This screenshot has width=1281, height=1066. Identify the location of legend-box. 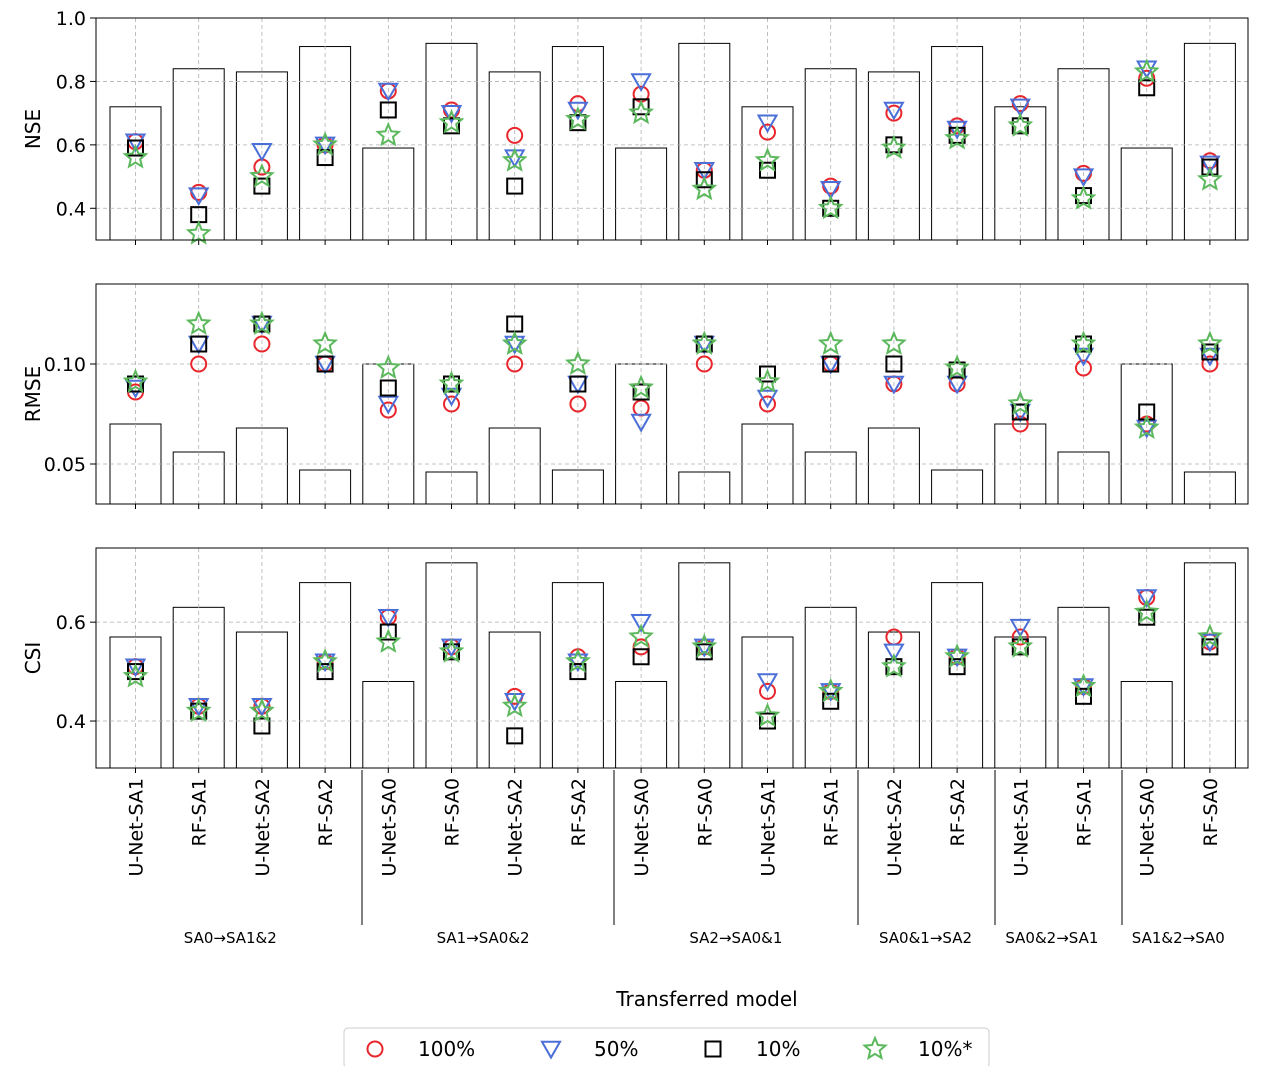
(666, 1046).